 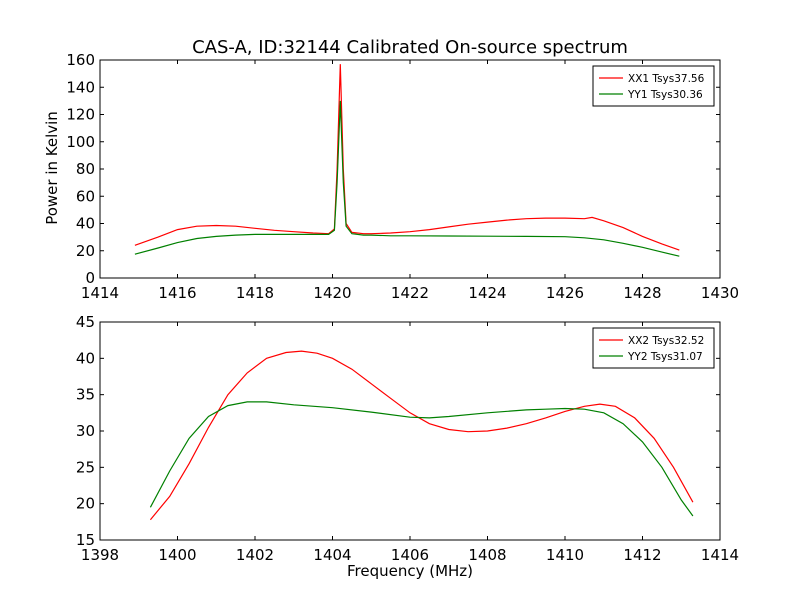 What do you see at coordinates (80, 87) in the screenshot?
I see `top-y-tick-label: 140` at bounding box center [80, 87].